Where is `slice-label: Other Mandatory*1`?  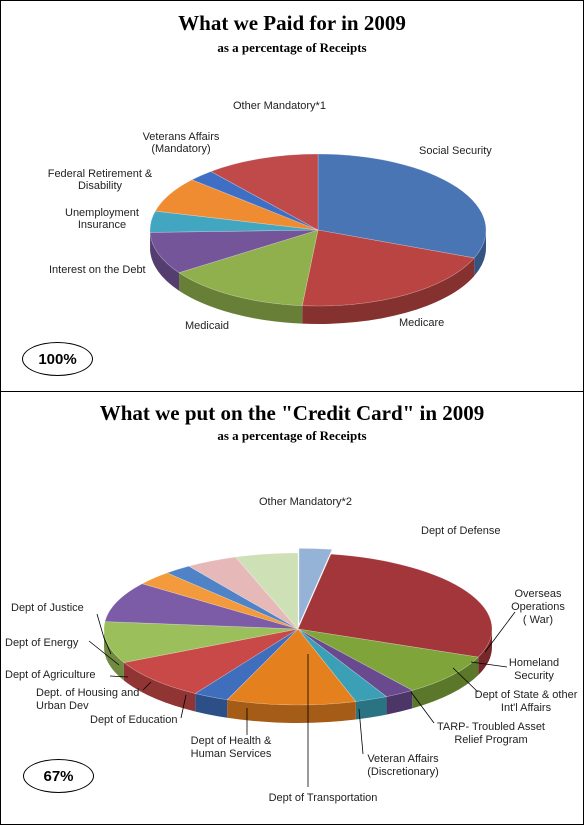 slice-label: Other Mandatory*1 is located at coordinates (279, 106).